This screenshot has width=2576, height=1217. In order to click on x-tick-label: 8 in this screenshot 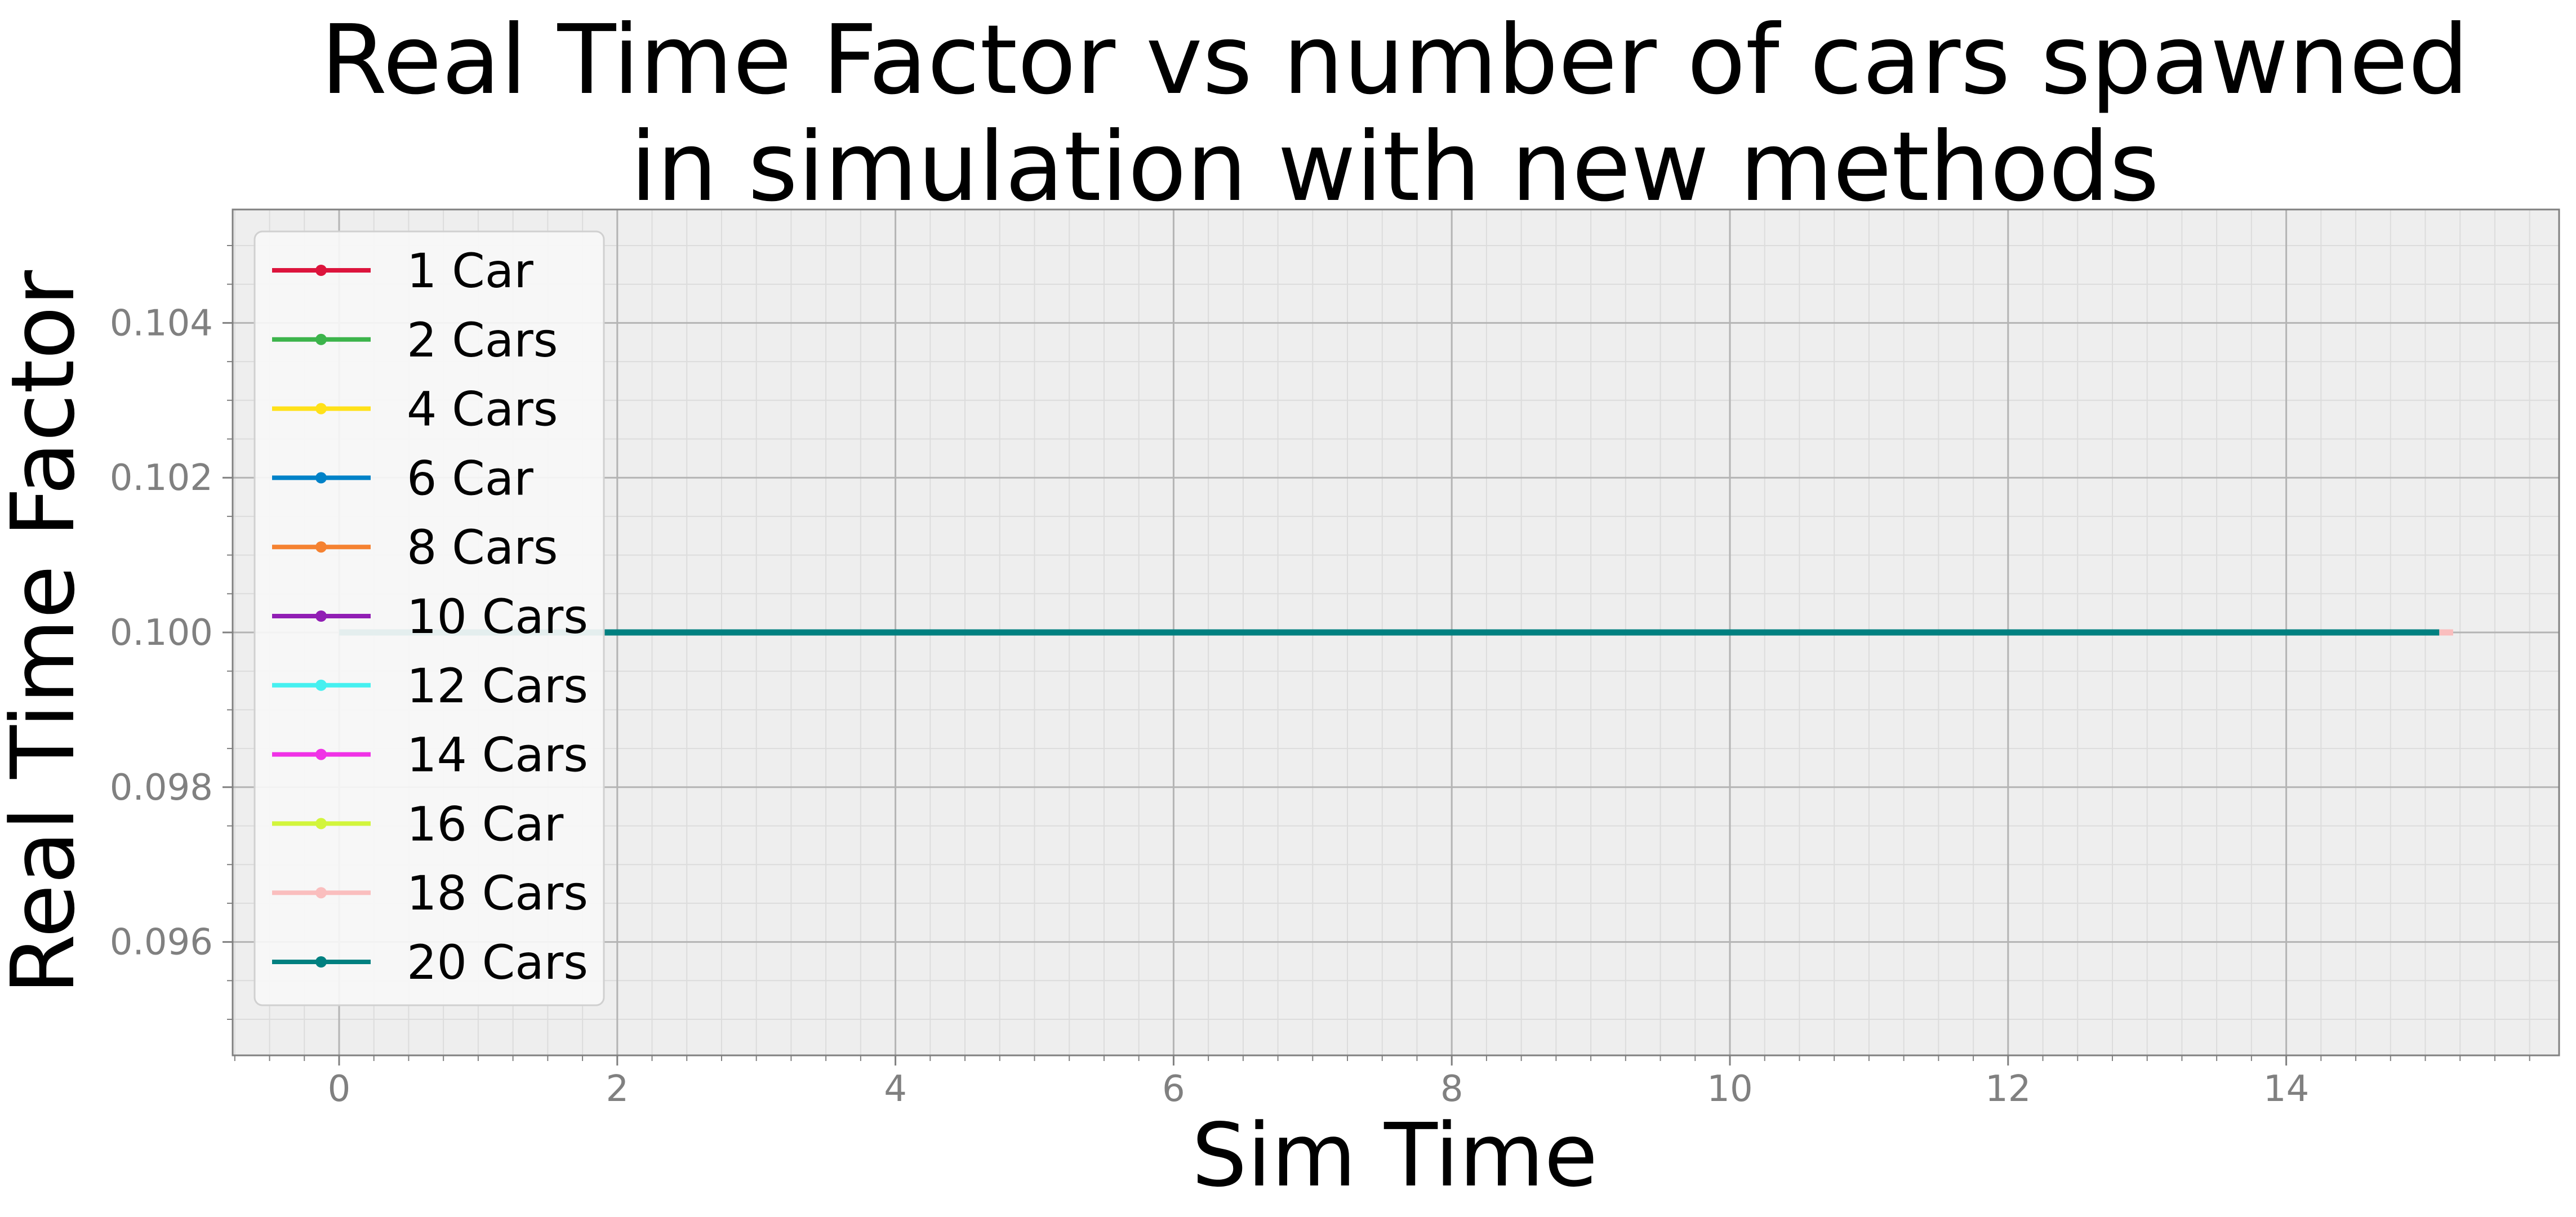, I will do `click(1451, 1089)`.